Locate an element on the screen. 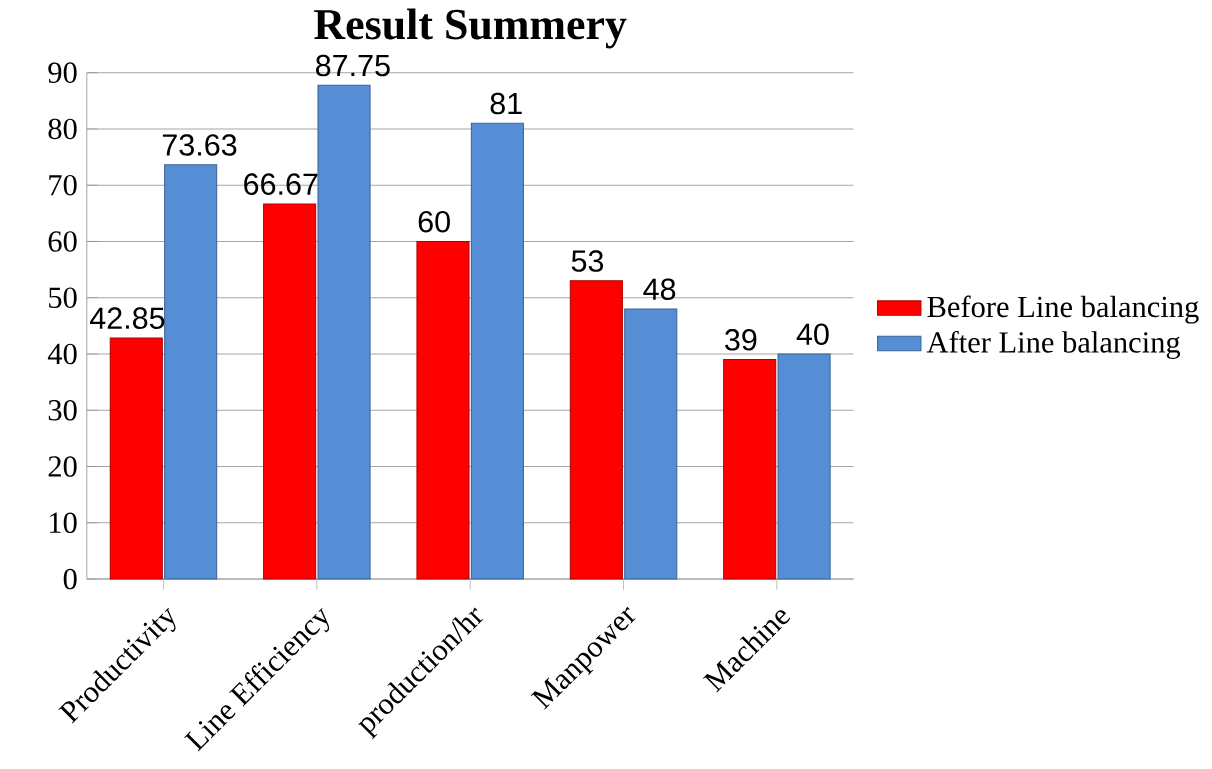 This screenshot has width=1212, height=769. y-tick-label: 10 is located at coordinates (63, 523).